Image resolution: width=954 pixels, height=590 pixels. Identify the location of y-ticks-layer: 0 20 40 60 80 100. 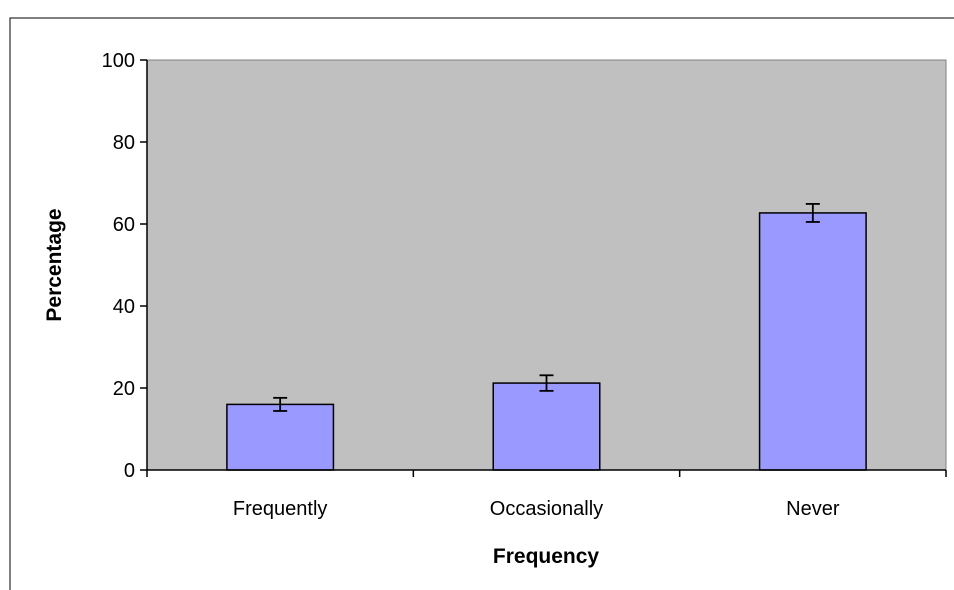
(124, 266).